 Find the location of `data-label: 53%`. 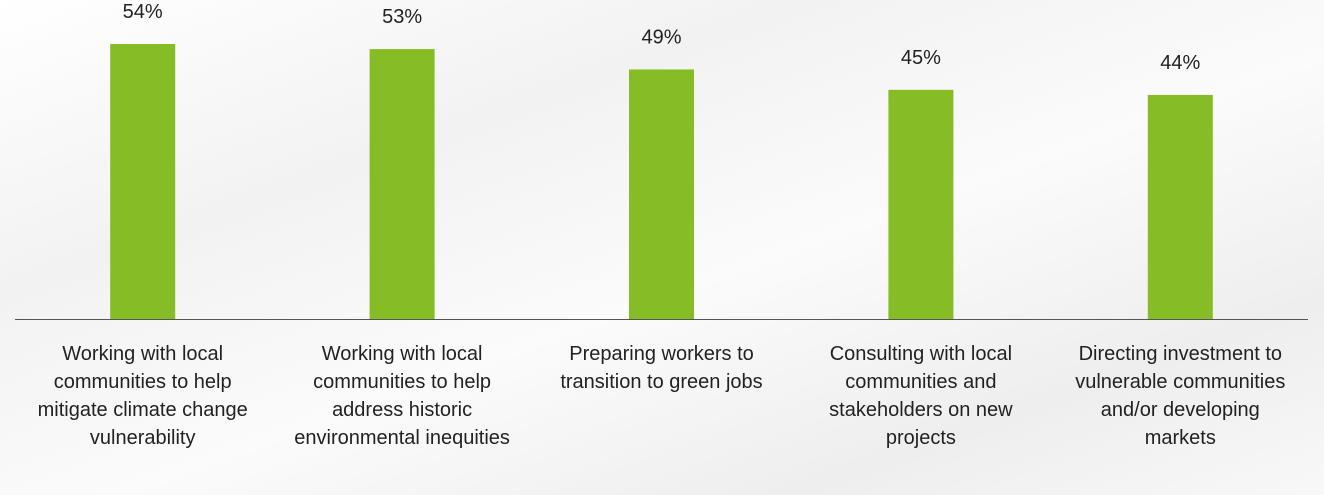

data-label: 53% is located at coordinates (402, 17).